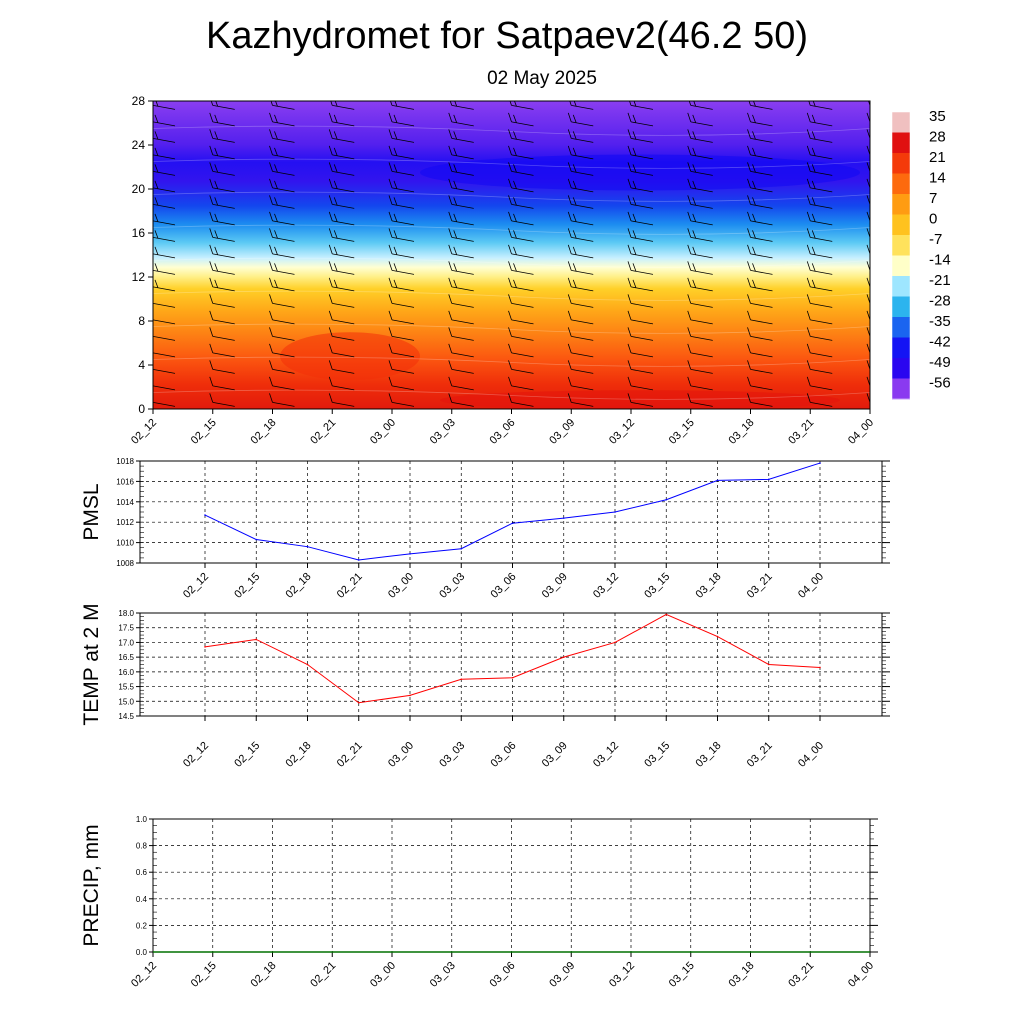 This screenshot has width=1024, height=1024. What do you see at coordinates (937, 157) in the screenshot?
I see `colorbar-label: 21` at bounding box center [937, 157].